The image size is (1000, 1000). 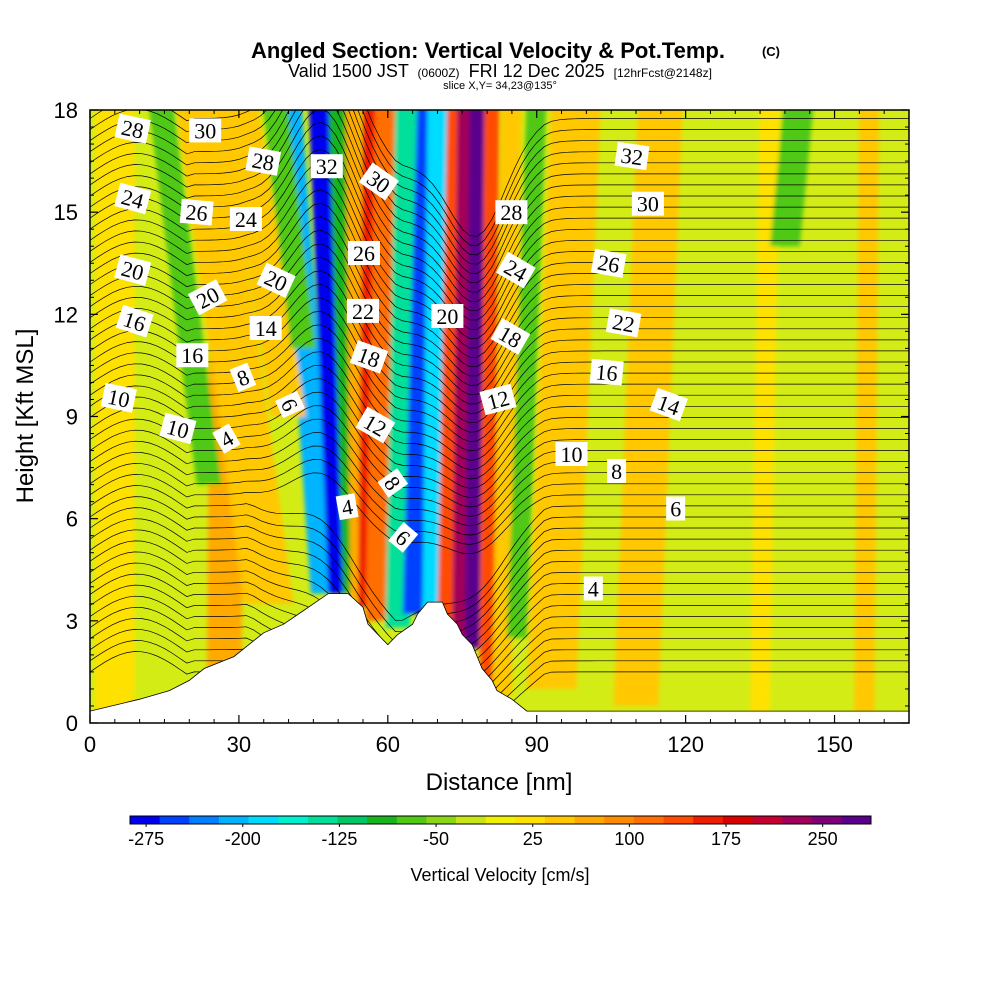 I want to click on colorbar-tick-label: 175, so click(x=726, y=839).